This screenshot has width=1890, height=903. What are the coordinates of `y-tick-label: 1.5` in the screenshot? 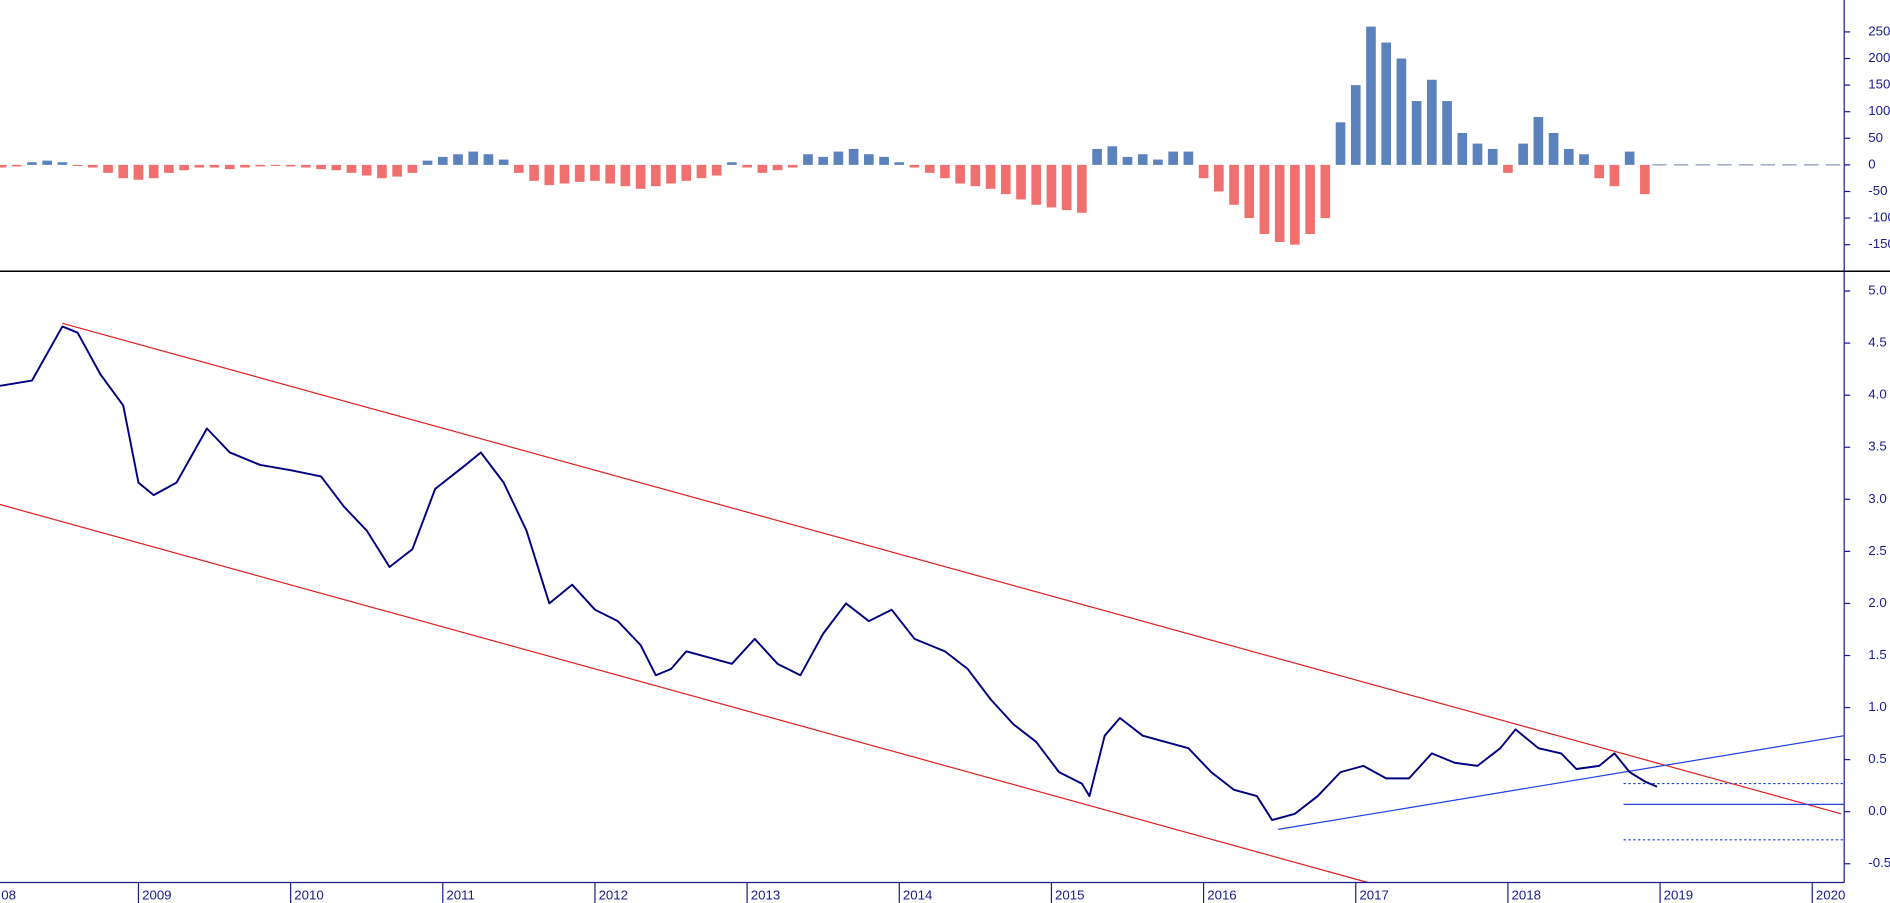 It's located at (1877, 654).